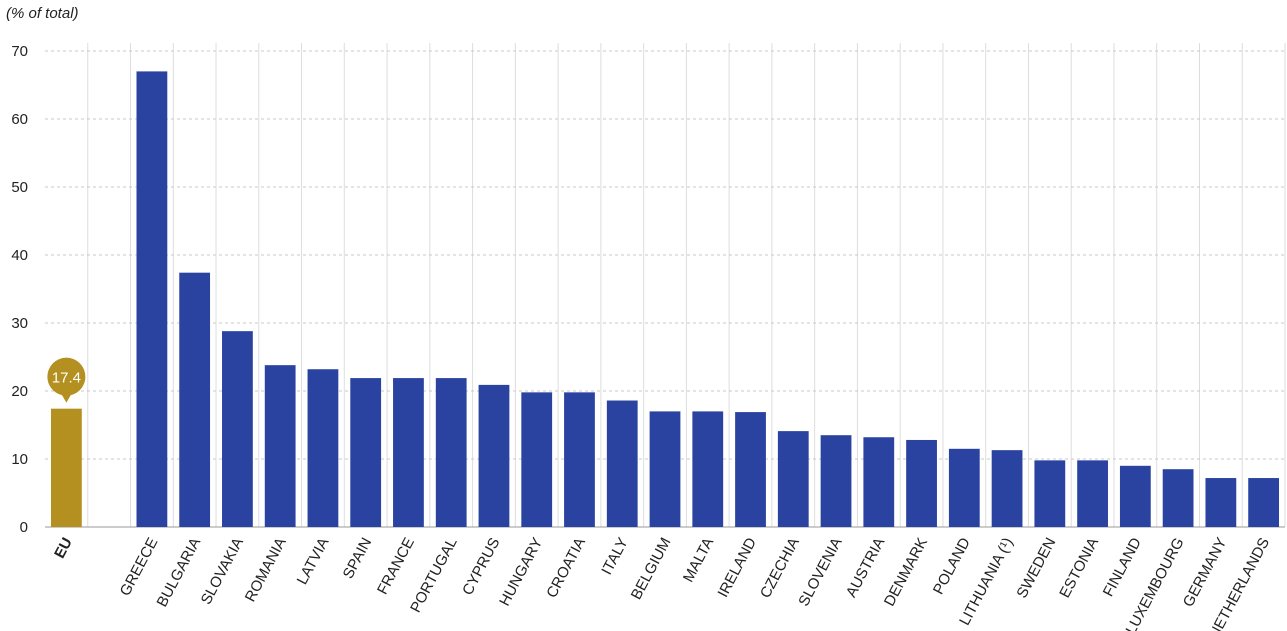  I want to click on y-tick-label: 70, so click(19, 51).